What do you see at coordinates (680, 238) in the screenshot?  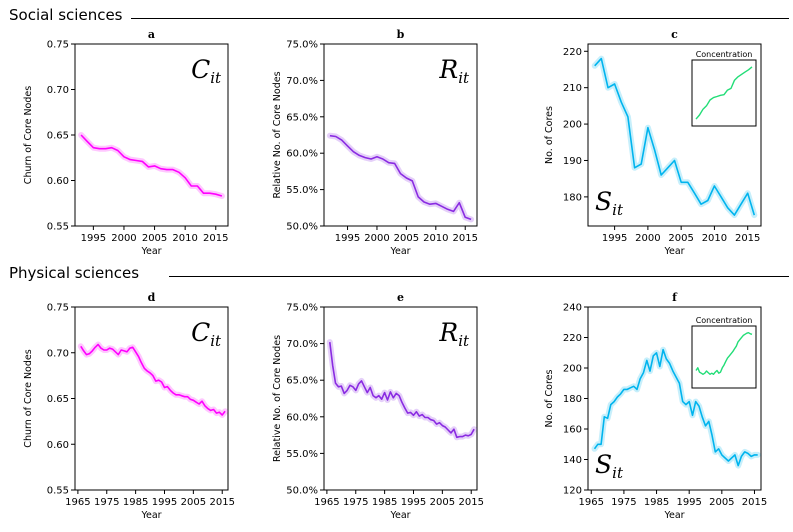 I see `x-tick-label-c-2: 2005` at bounding box center [680, 238].